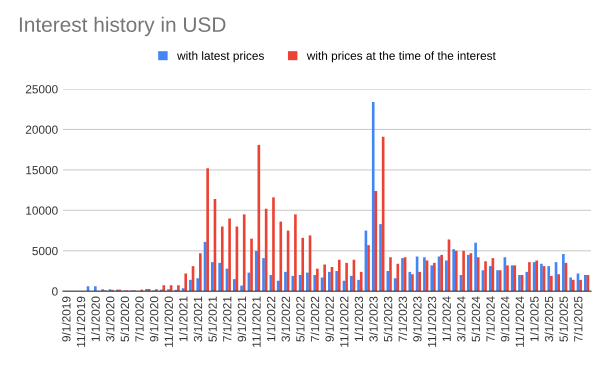  What do you see at coordinates (168, 321) in the screenshot?
I see `x-tick-label: 11/1/2020` at bounding box center [168, 321].